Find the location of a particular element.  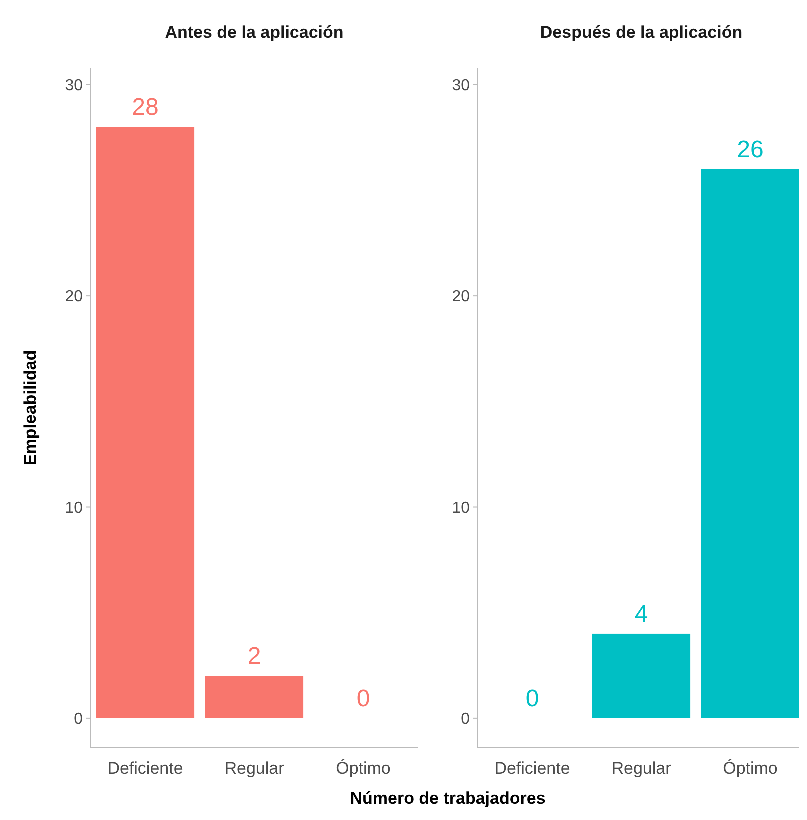

x-axis-title: Número de trabajadores is located at coordinates (448, 798).